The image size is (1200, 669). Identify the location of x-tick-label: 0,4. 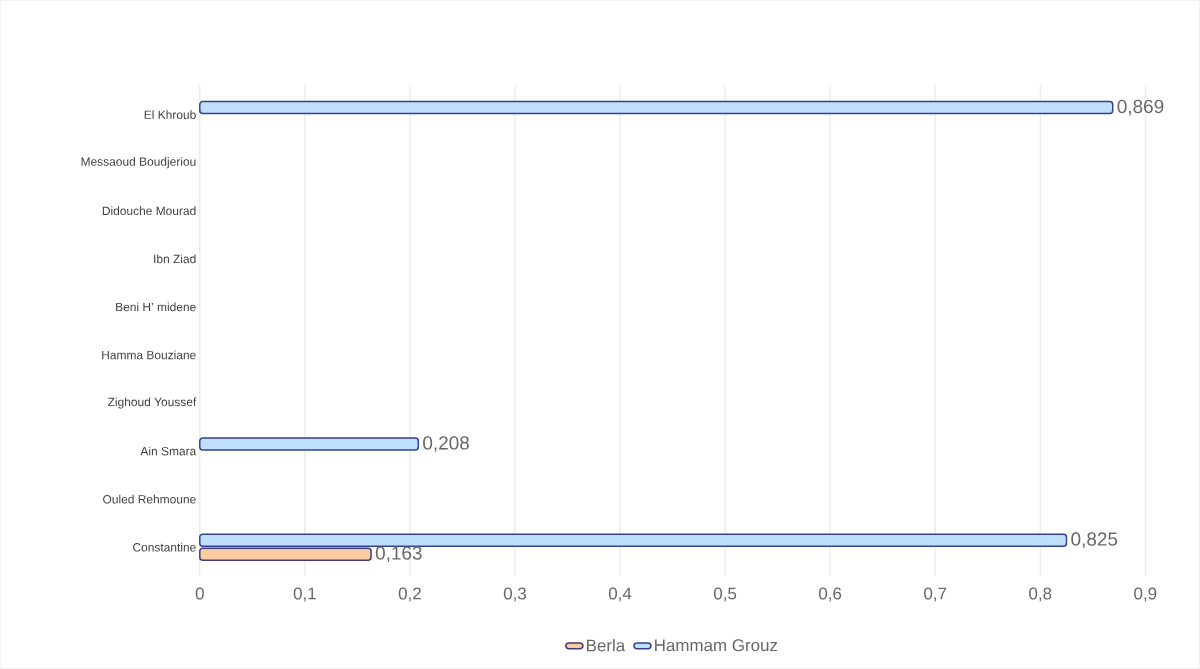
(620, 594).